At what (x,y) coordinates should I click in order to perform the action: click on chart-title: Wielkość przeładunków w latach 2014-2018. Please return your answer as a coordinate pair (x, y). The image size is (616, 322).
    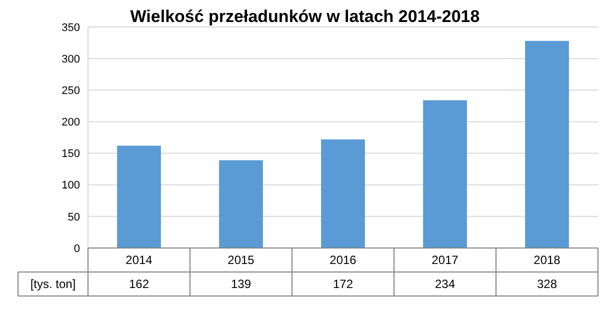
    Looking at the image, I should click on (305, 16).